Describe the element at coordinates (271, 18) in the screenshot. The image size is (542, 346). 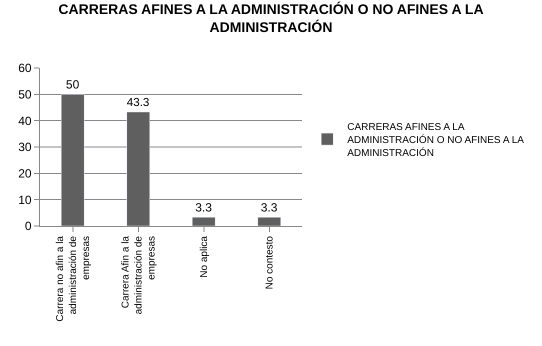
I see `chart-title: CARRERAS AFINES A LA ADMINISTRACIÓN O NO AFINES A LA ADMINISTRACIÓN` at that location.